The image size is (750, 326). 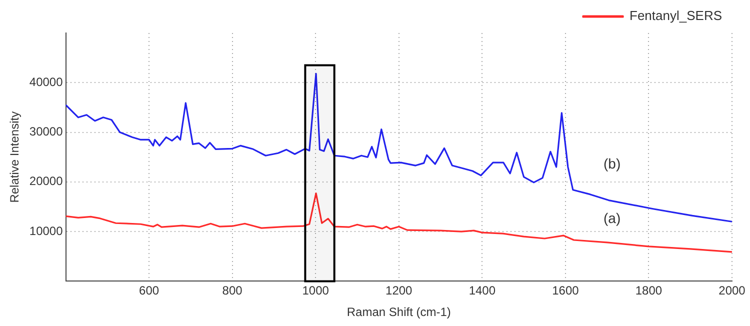 What do you see at coordinates (46, 131) in the screenshot?
I see `y-tick-label: 30000` at bounding box center [46, 131].